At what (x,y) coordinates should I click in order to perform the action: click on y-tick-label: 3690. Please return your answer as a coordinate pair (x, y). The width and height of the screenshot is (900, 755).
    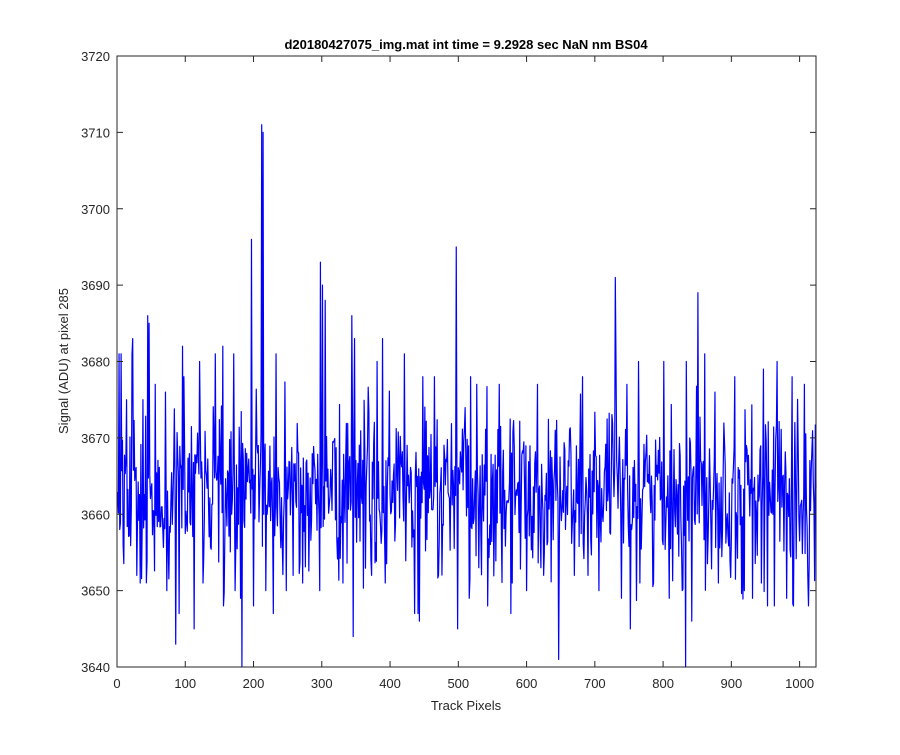
    Looking at the image, I should click on (95, 285).